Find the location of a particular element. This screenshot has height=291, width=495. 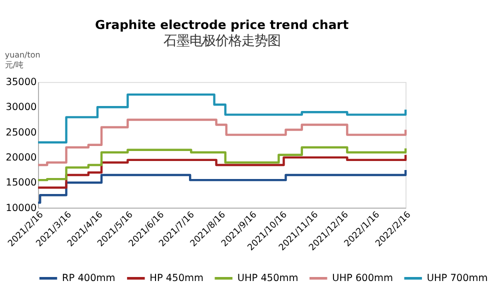

y-tick-label: 15000 is located at coordinates (21, 183).